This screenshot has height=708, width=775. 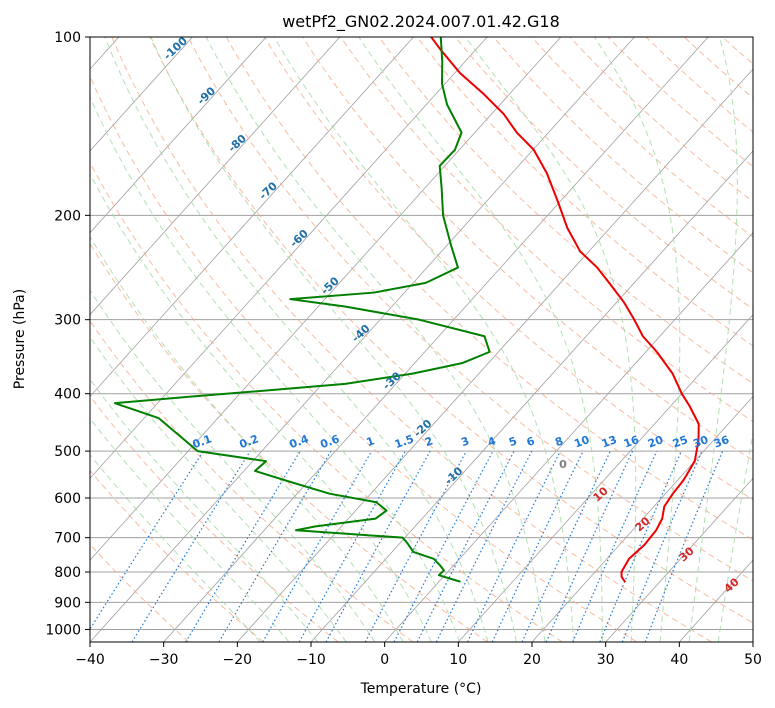 I want to click on dry-adiabat-label: 10, so click(x=601, y=494).